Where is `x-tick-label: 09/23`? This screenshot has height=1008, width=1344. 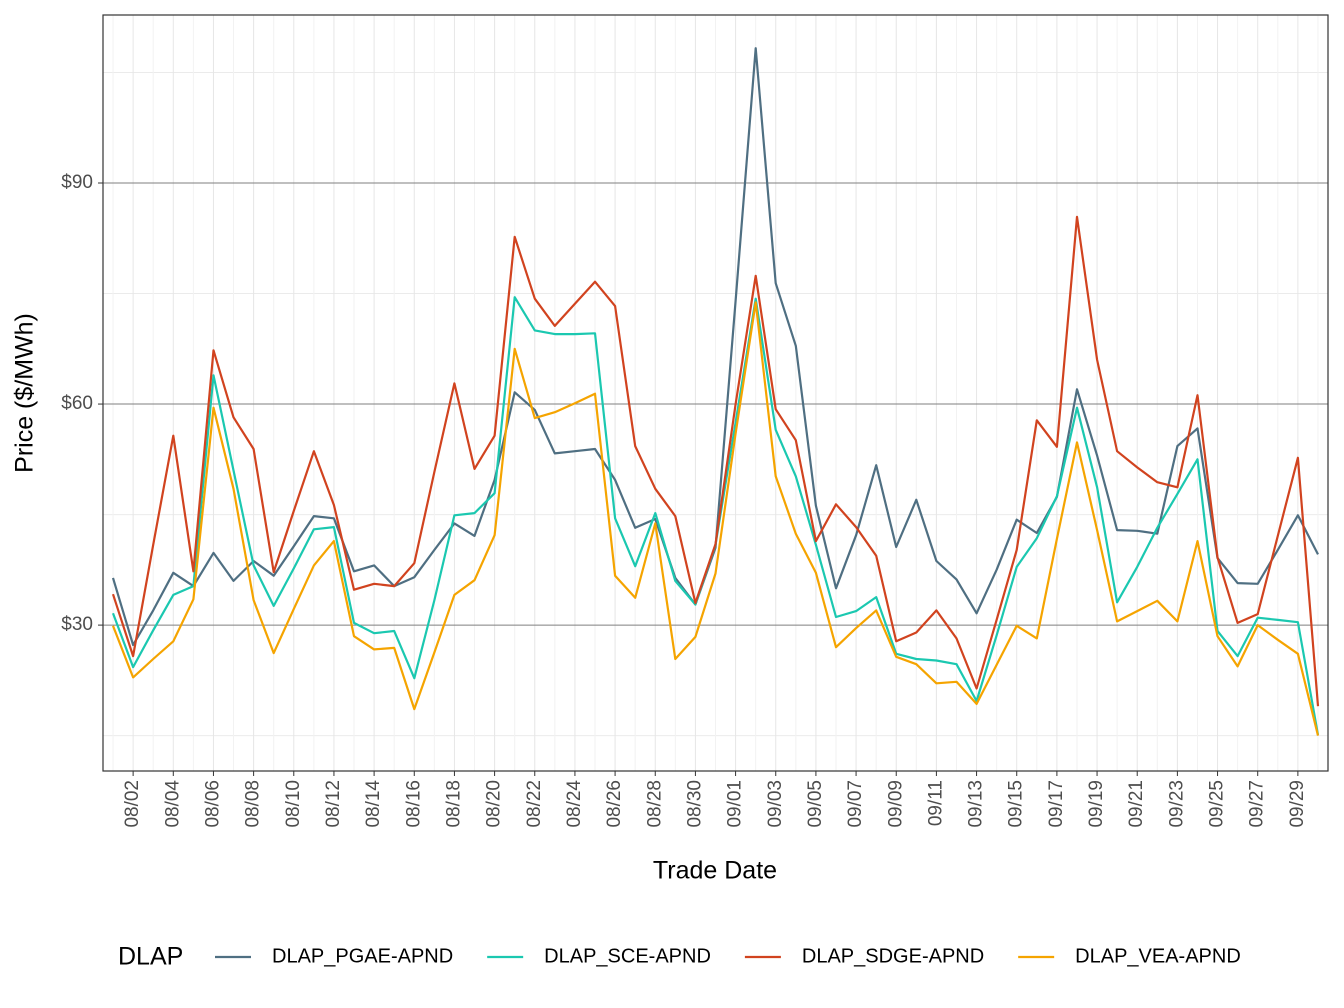
x-tick-label: 09/23 is located at coordinates (1176, 804).